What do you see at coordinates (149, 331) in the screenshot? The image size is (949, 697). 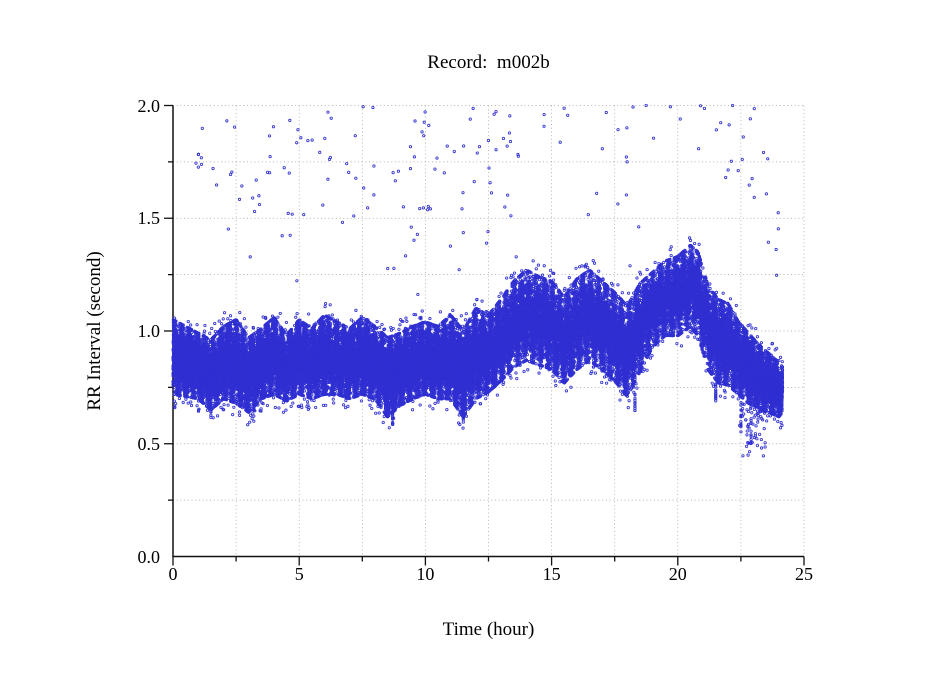 I see `y-tick-label: 1.0` at bounding box center [149, 331].